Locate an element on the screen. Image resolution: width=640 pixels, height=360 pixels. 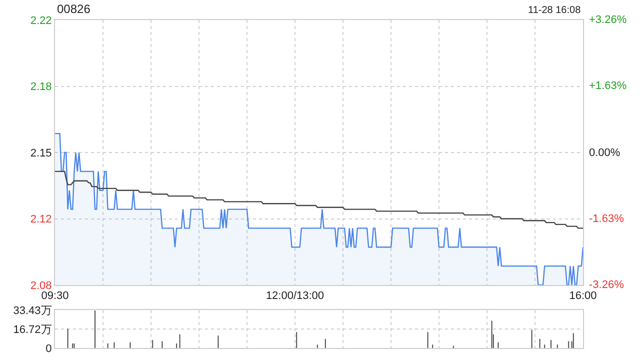
x-tick-label: 12:00/13:00 is located at coordinates (295, 296).